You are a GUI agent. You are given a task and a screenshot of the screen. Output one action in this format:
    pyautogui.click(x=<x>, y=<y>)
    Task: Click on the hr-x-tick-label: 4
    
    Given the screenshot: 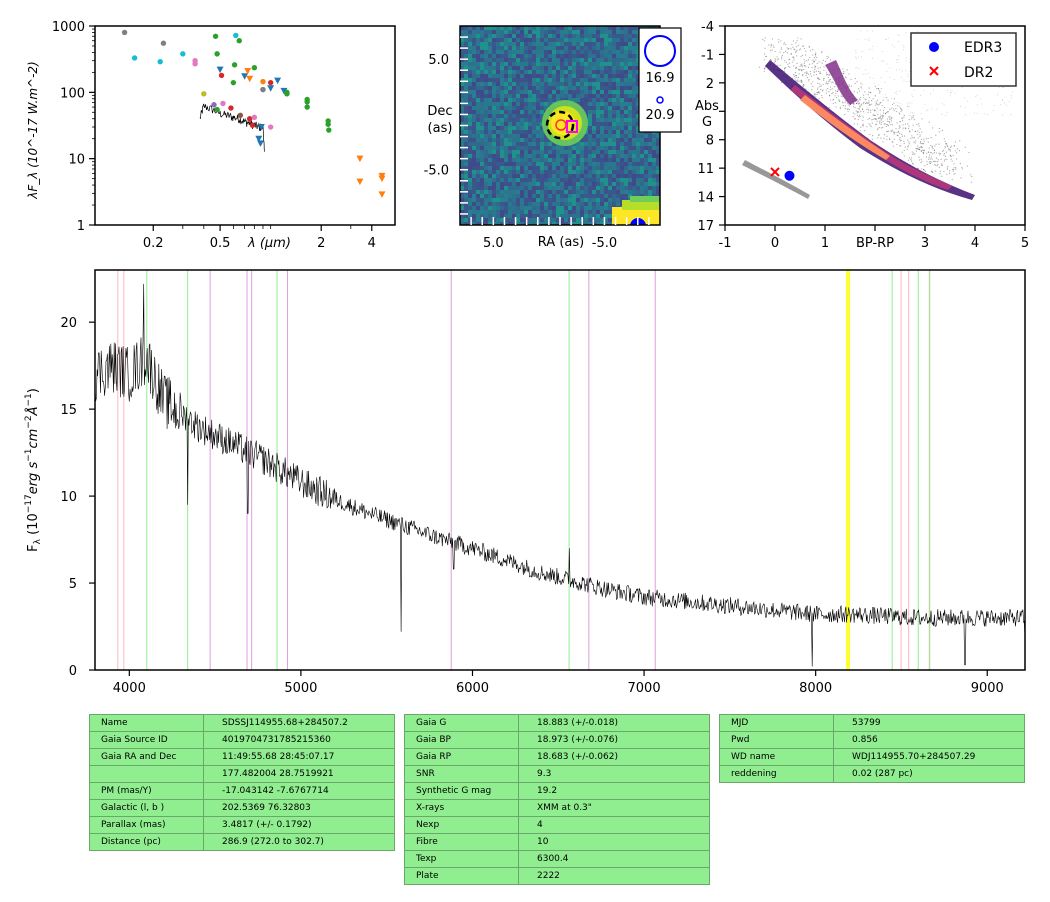 What is the action you would take?
    pyautogui.click(x=975, y=243)
    